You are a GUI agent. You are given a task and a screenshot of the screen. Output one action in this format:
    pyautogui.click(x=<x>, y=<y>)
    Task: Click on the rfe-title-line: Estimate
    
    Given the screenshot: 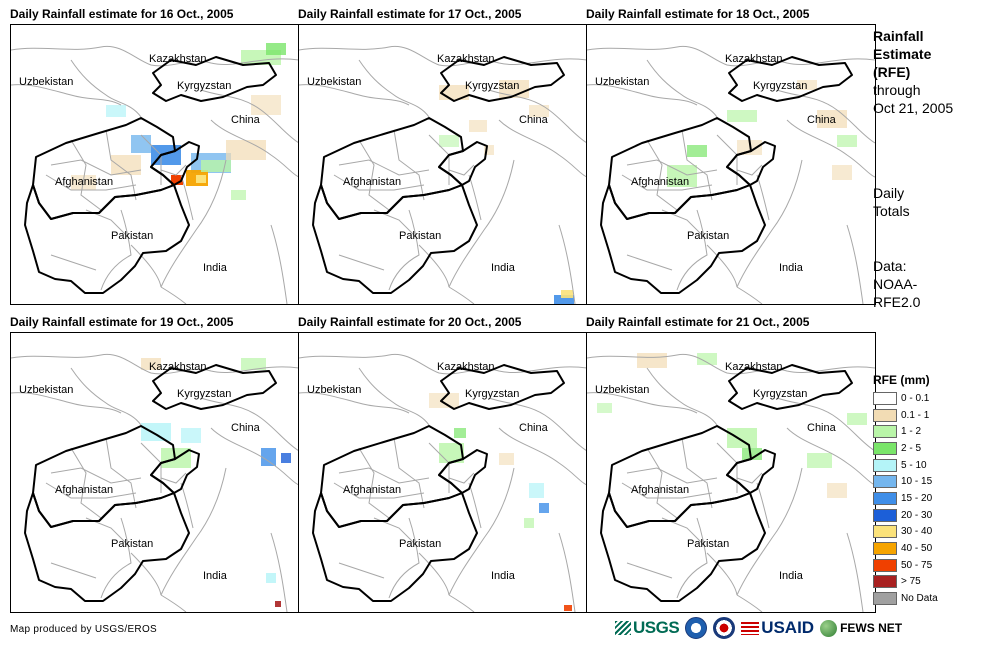 What is the action you would take?
    pyautogui.click(x=902, y=54)
    